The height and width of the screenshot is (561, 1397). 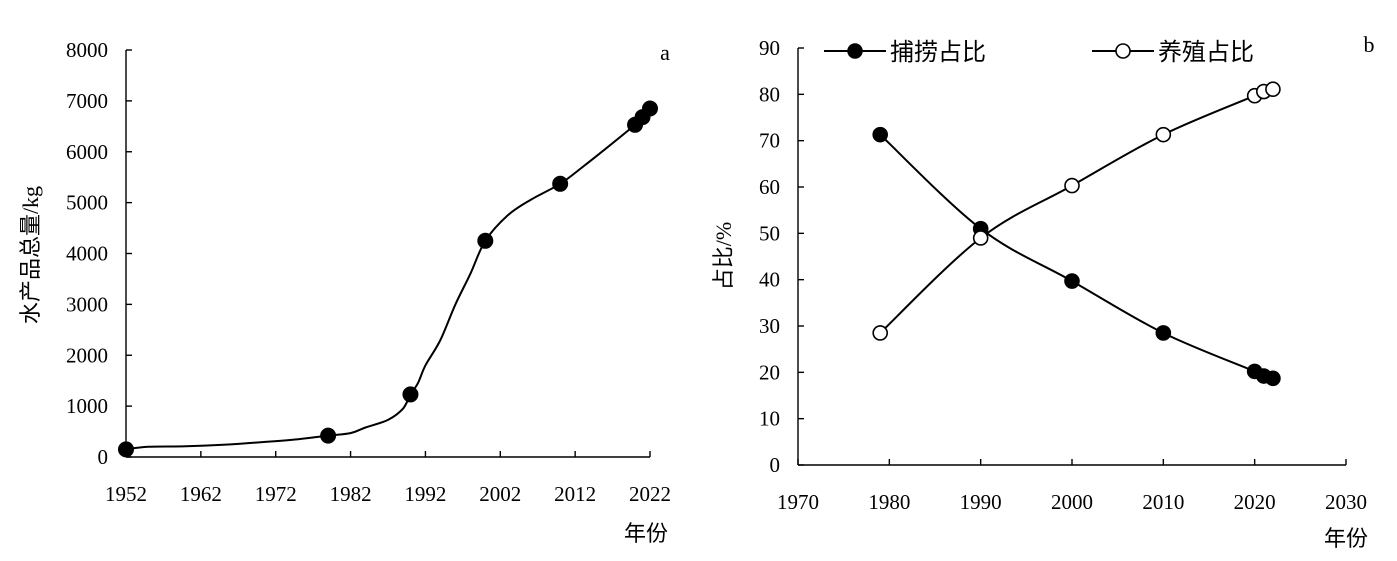 I want to click on chart-b-x-tick-label: 2020, so click(x=1255, y=502).